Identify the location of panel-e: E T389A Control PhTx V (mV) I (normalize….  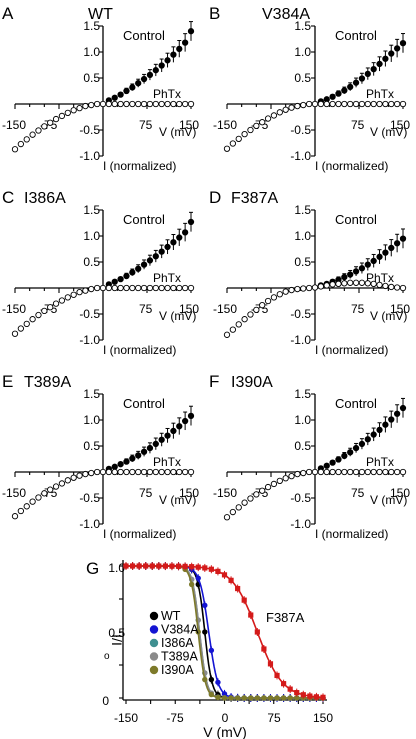
(100, 456).